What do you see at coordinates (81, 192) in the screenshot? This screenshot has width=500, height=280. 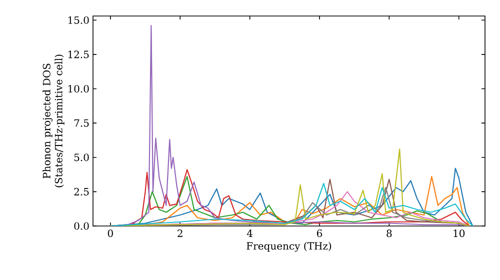 I see `y-tick-label: 2.5` at bounding box center [81, 192].